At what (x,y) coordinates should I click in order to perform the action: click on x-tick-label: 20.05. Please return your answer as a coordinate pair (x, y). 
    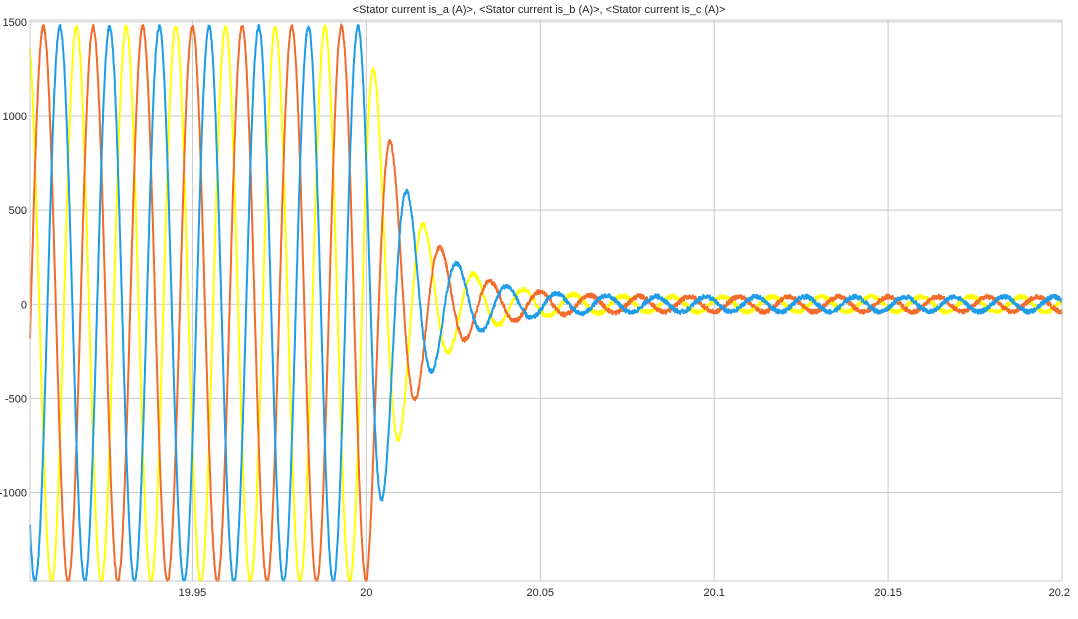
    Looking at the image, I should click on (540, 593).